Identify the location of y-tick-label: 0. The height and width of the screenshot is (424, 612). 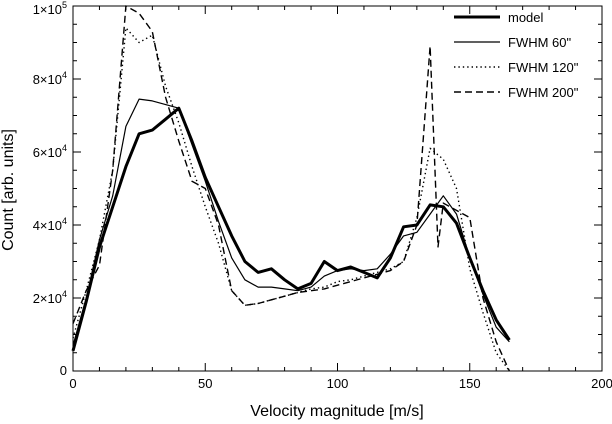
(63, 370).